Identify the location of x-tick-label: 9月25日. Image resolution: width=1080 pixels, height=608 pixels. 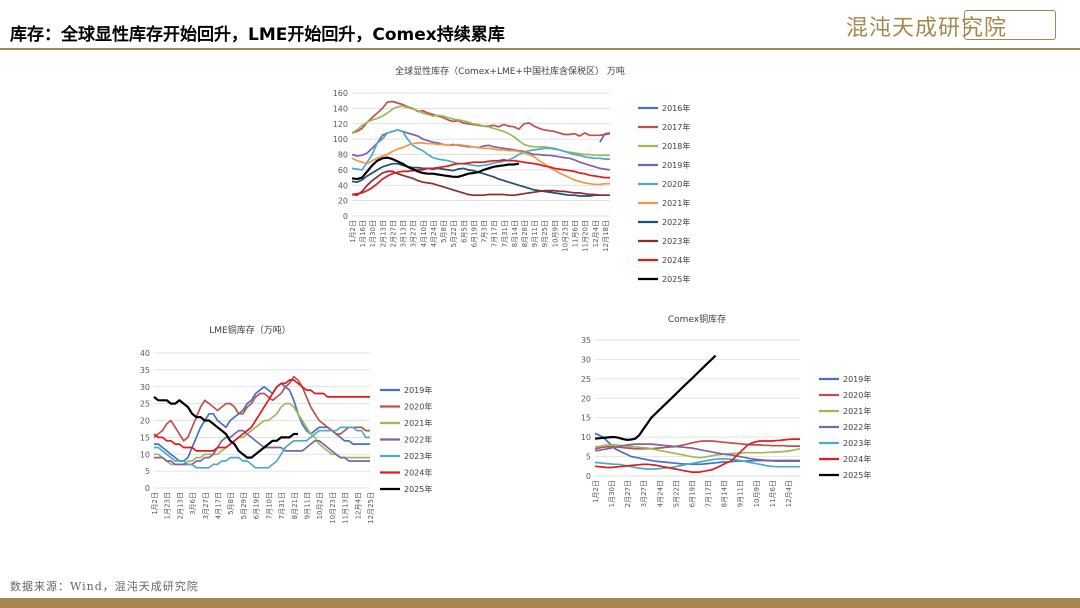
(545, 233).